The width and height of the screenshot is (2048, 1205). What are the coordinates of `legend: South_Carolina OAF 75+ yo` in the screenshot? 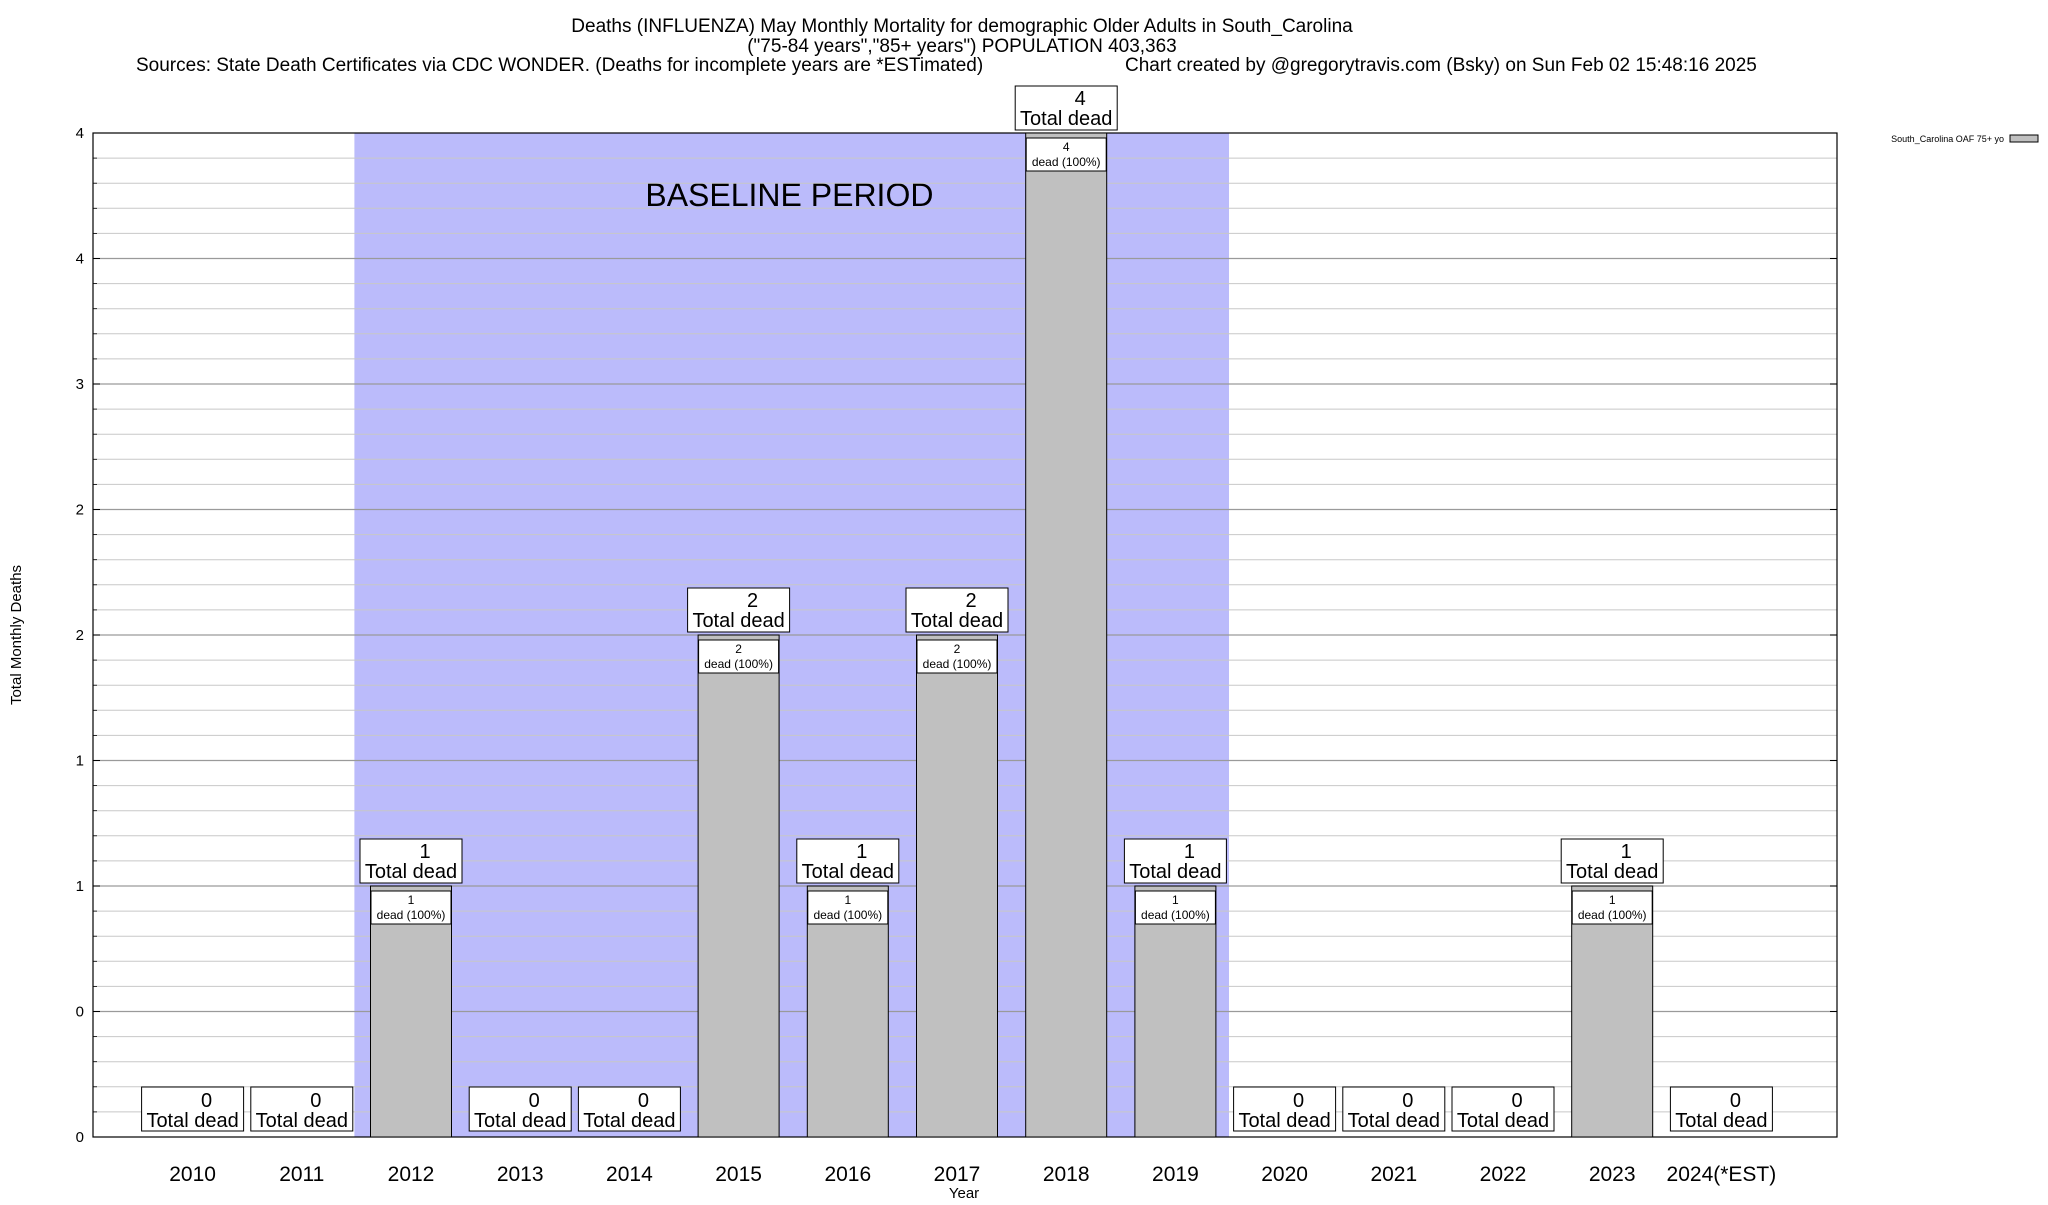 It's located at (1965, 139).